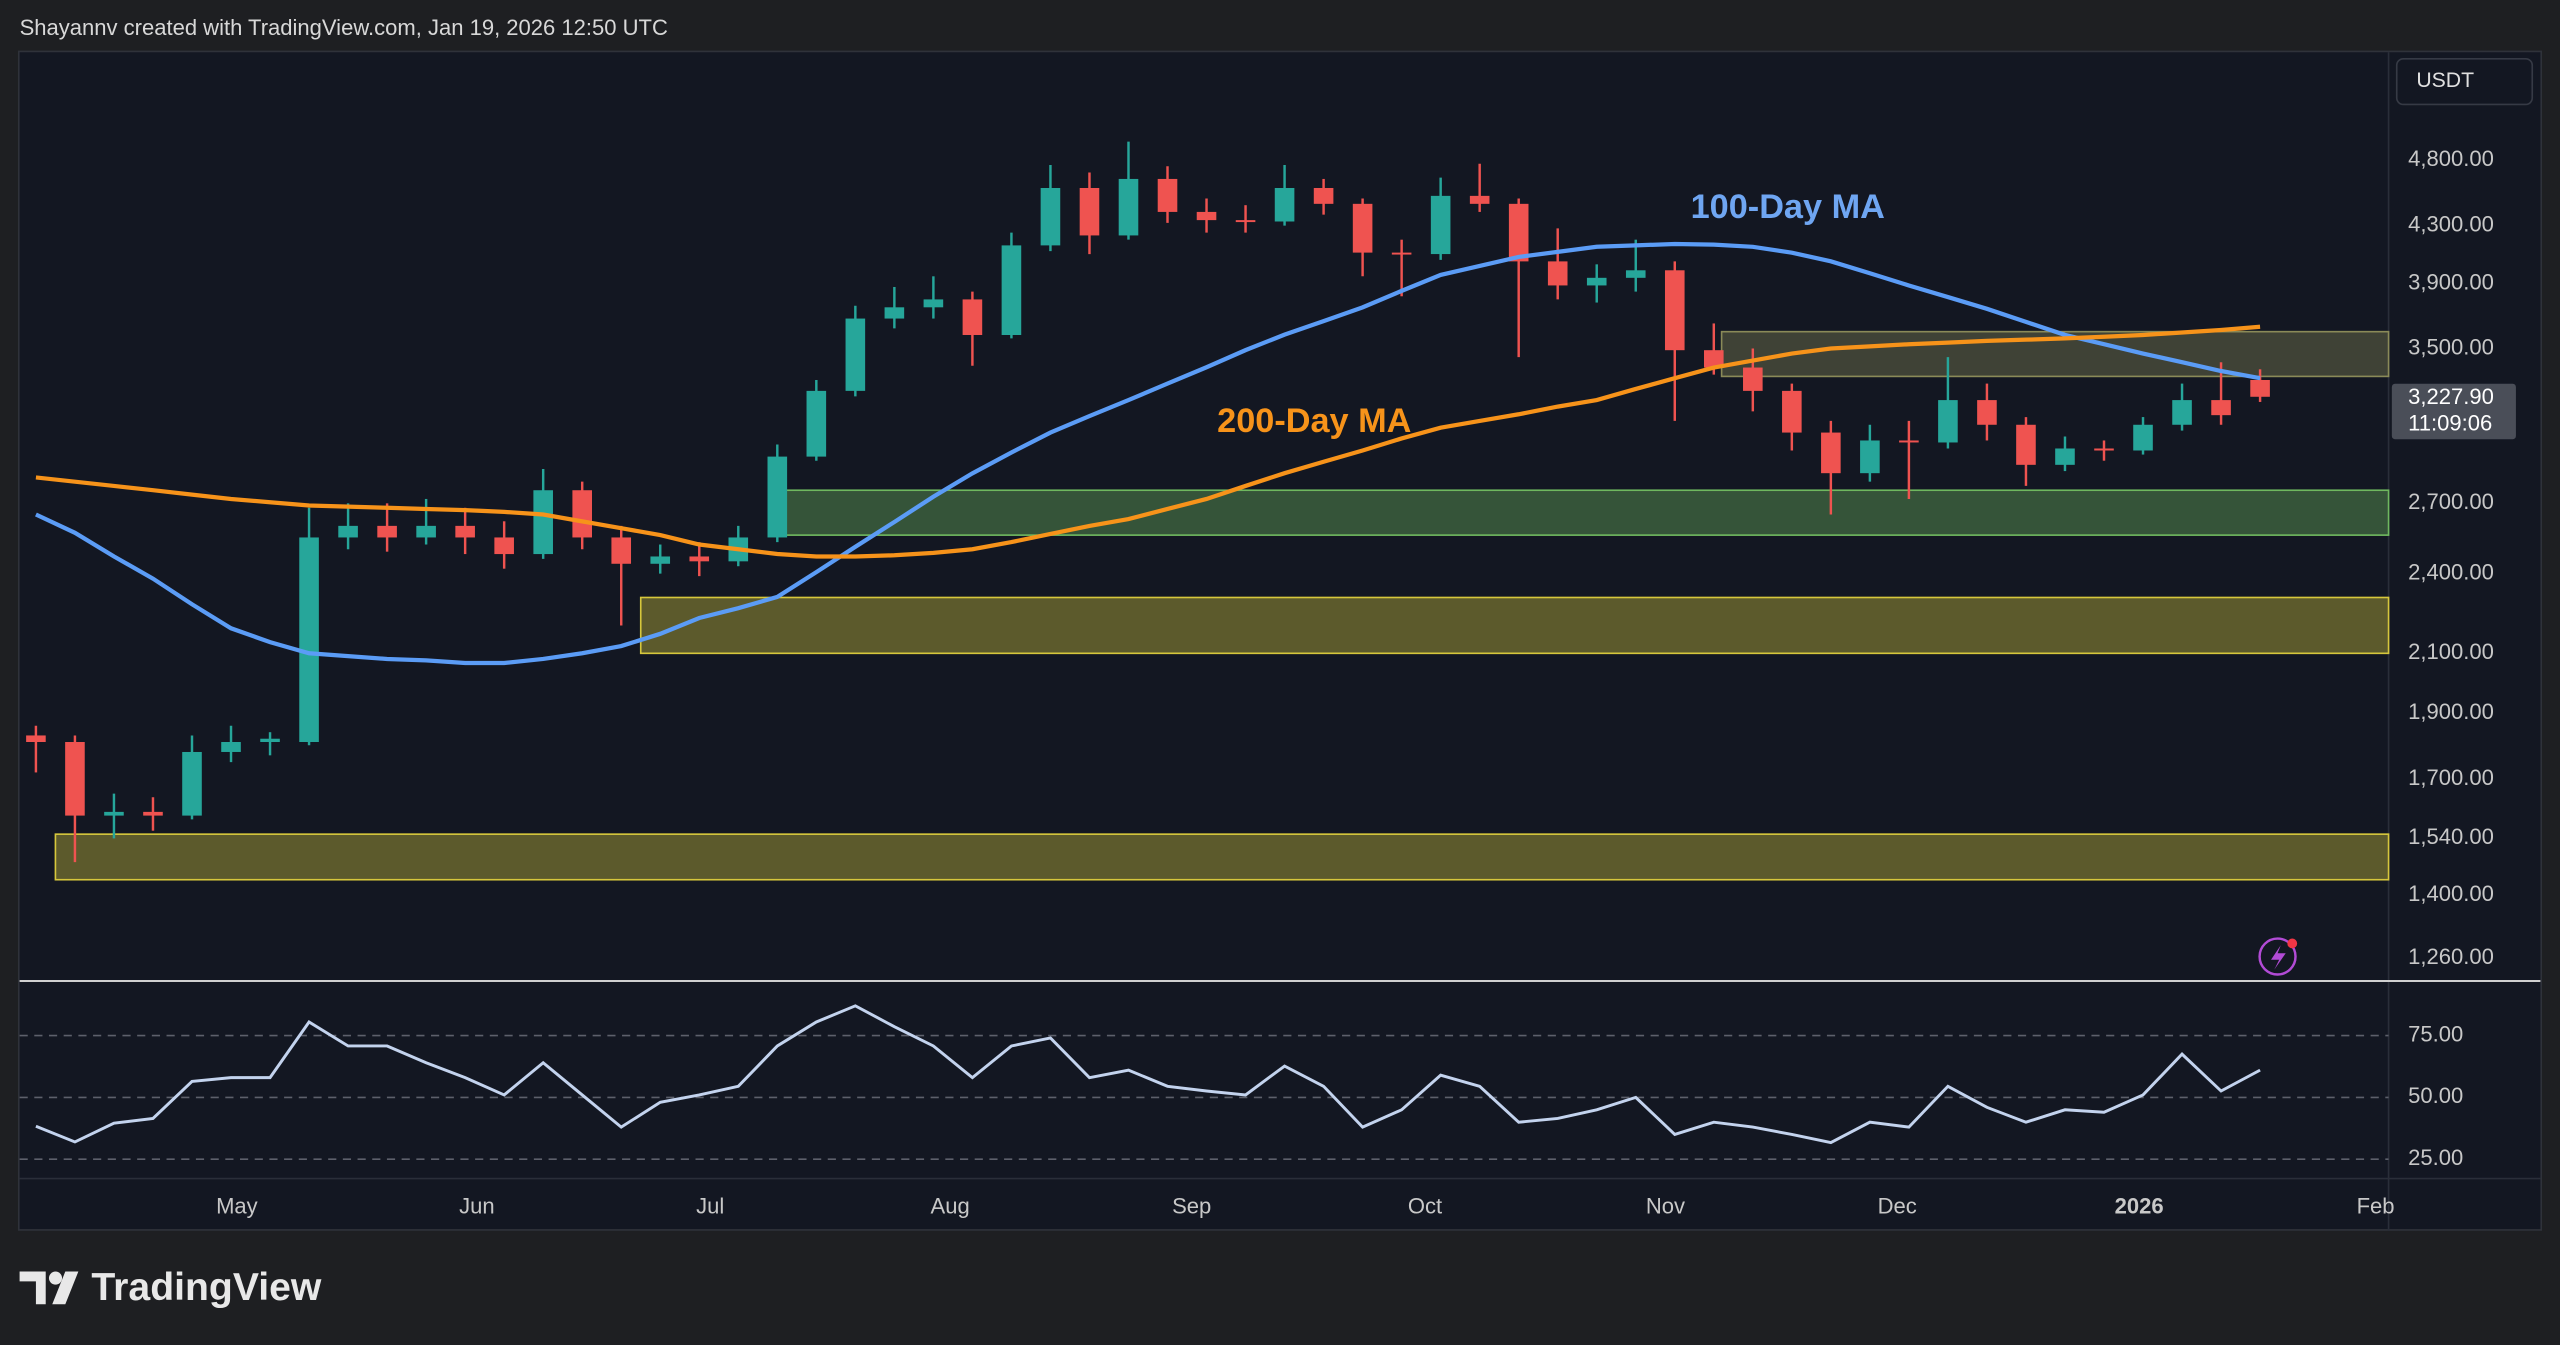 The image size is (2560, 1345). What do you see at coordinates (2451, 836) in the screenshot?
I see `y-tick-label: 1,540.00` at bounding box center [2451, 836].